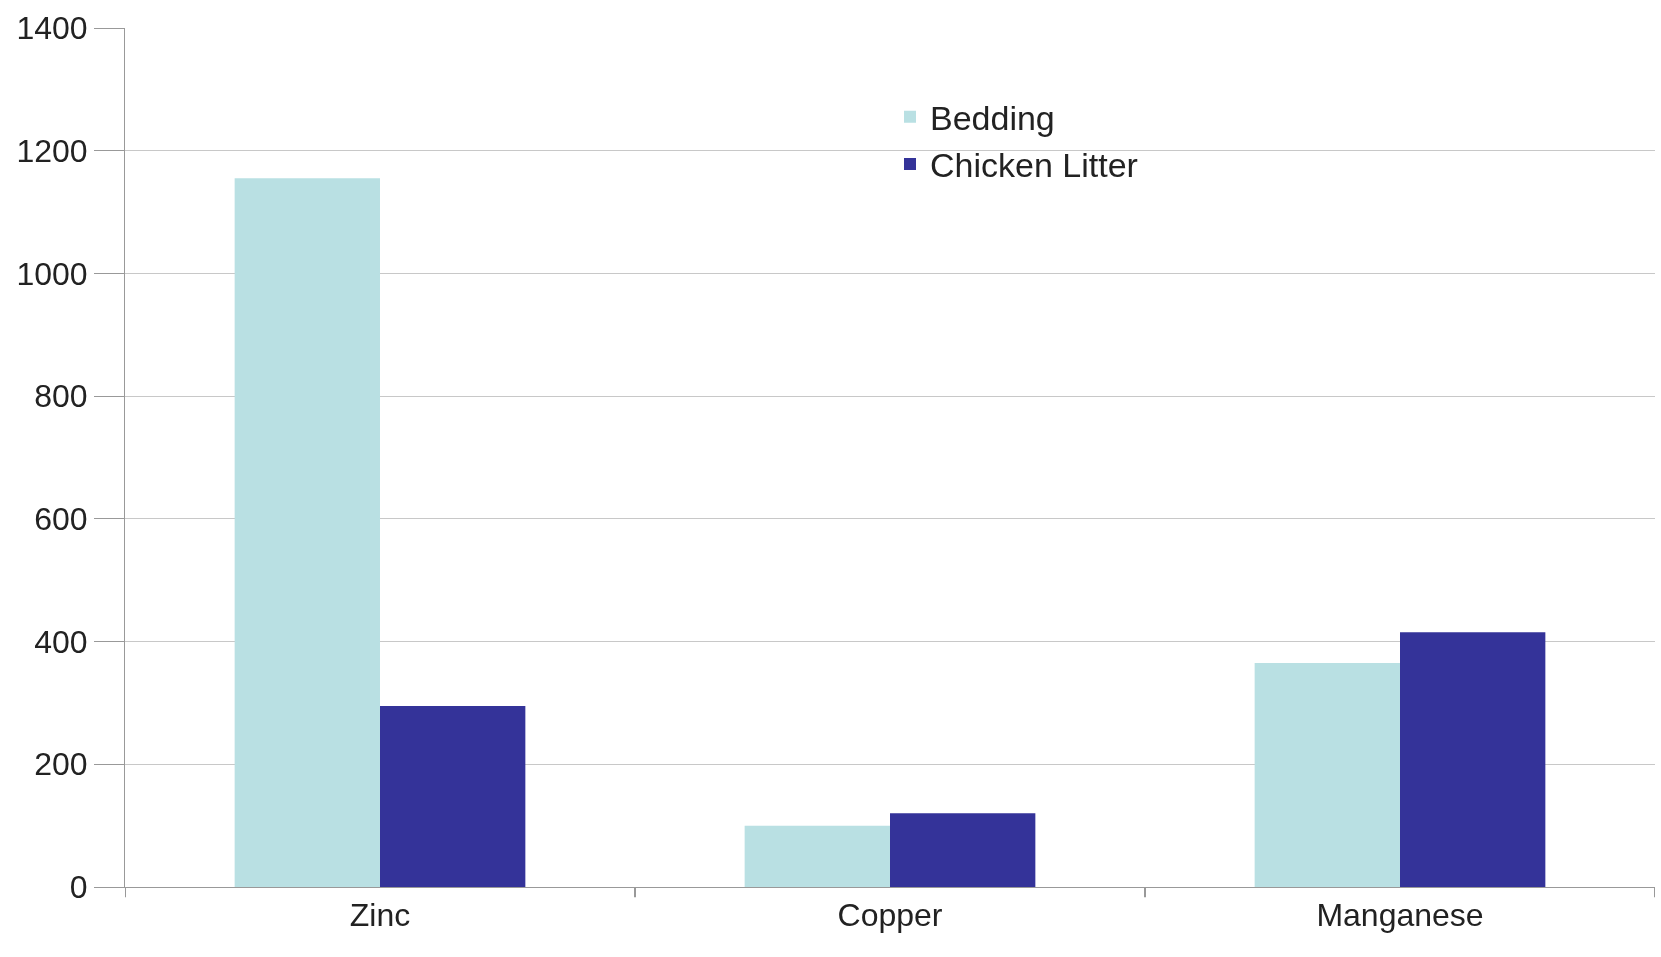  What do you see at coordinates (61, 764) in the screenshot?
I see `y-tick-label: 200` at bounding box center [61, 764].